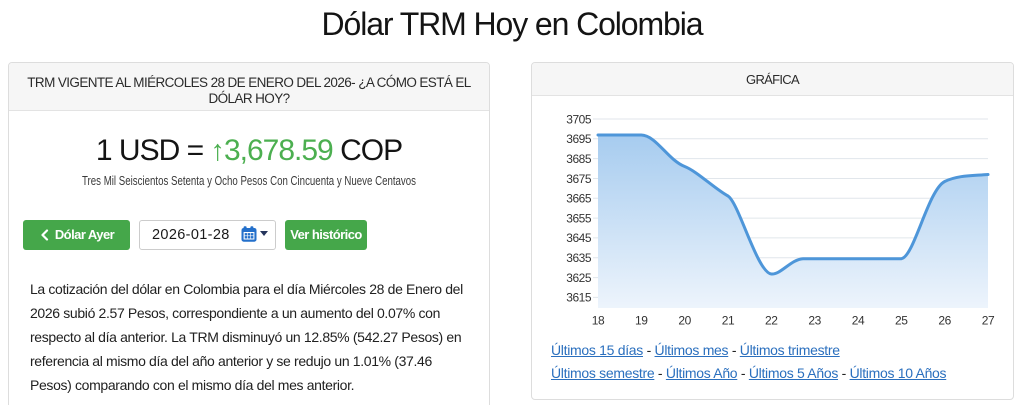 The height and width of the screenshot is (405, 1024). What do you see at coordinates (579, 238) in the screenshot?
I see `svg-text: 3645` at bounding box center [579, 238].